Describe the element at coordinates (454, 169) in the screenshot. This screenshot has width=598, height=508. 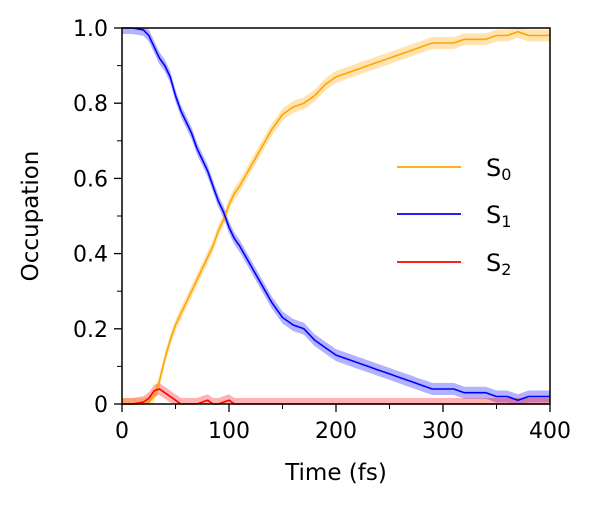
I see `legend-entry-s0: S0` at that location.